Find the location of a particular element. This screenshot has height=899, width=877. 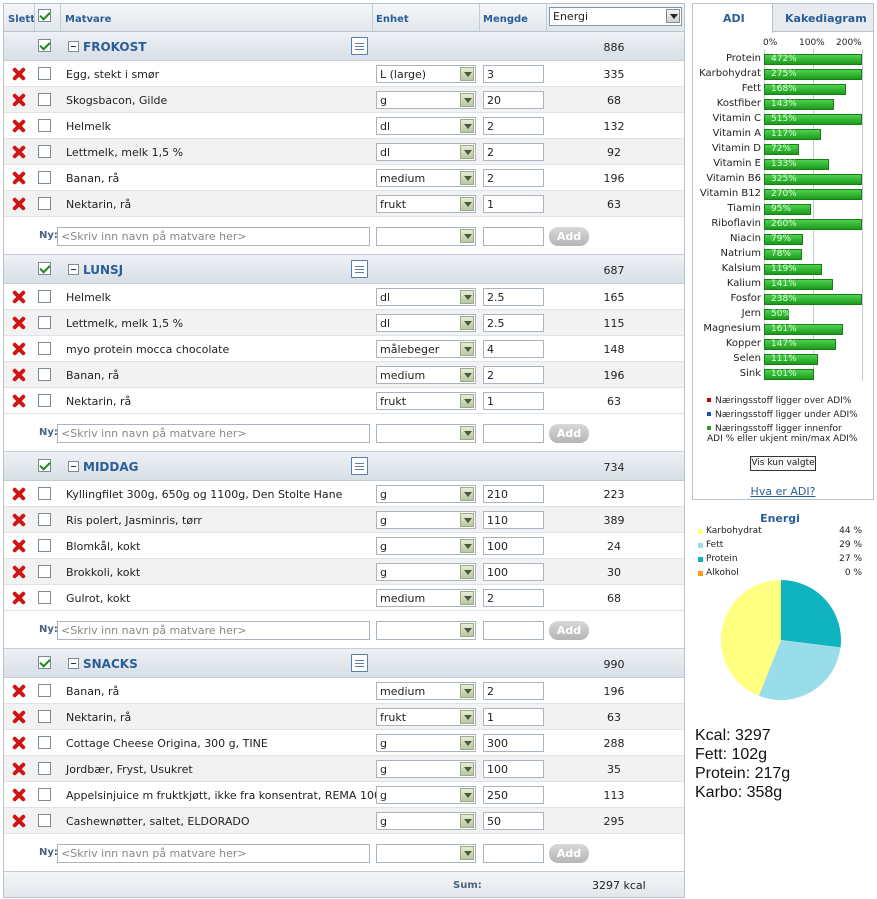

quantity-input: 20 is located at coordinates (513, 100).